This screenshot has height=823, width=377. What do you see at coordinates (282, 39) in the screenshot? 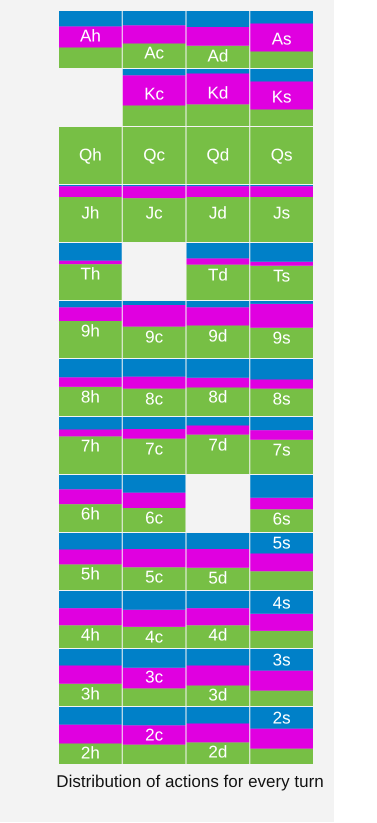
I see `category-label: As` at bounding box center [282, 39].